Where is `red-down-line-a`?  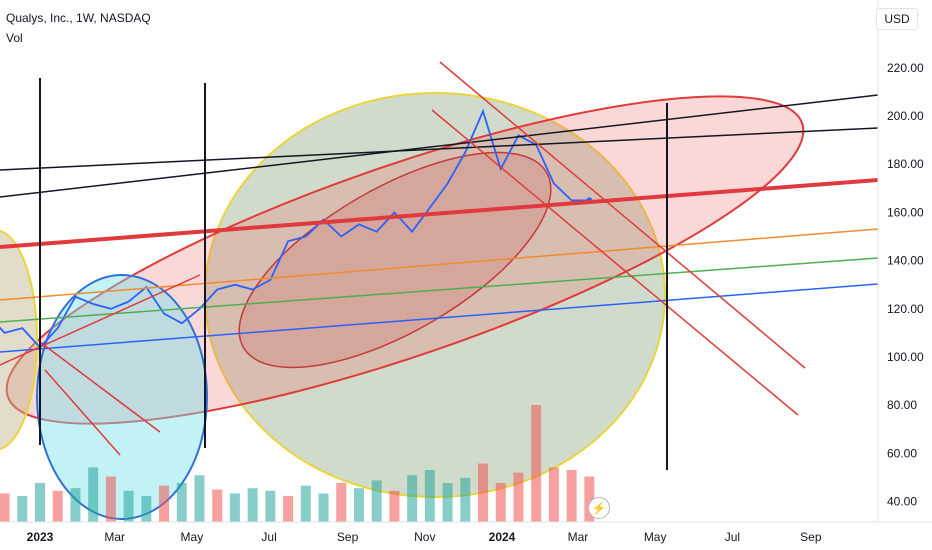 red-down-line-a is located at coordinates (100, 387).